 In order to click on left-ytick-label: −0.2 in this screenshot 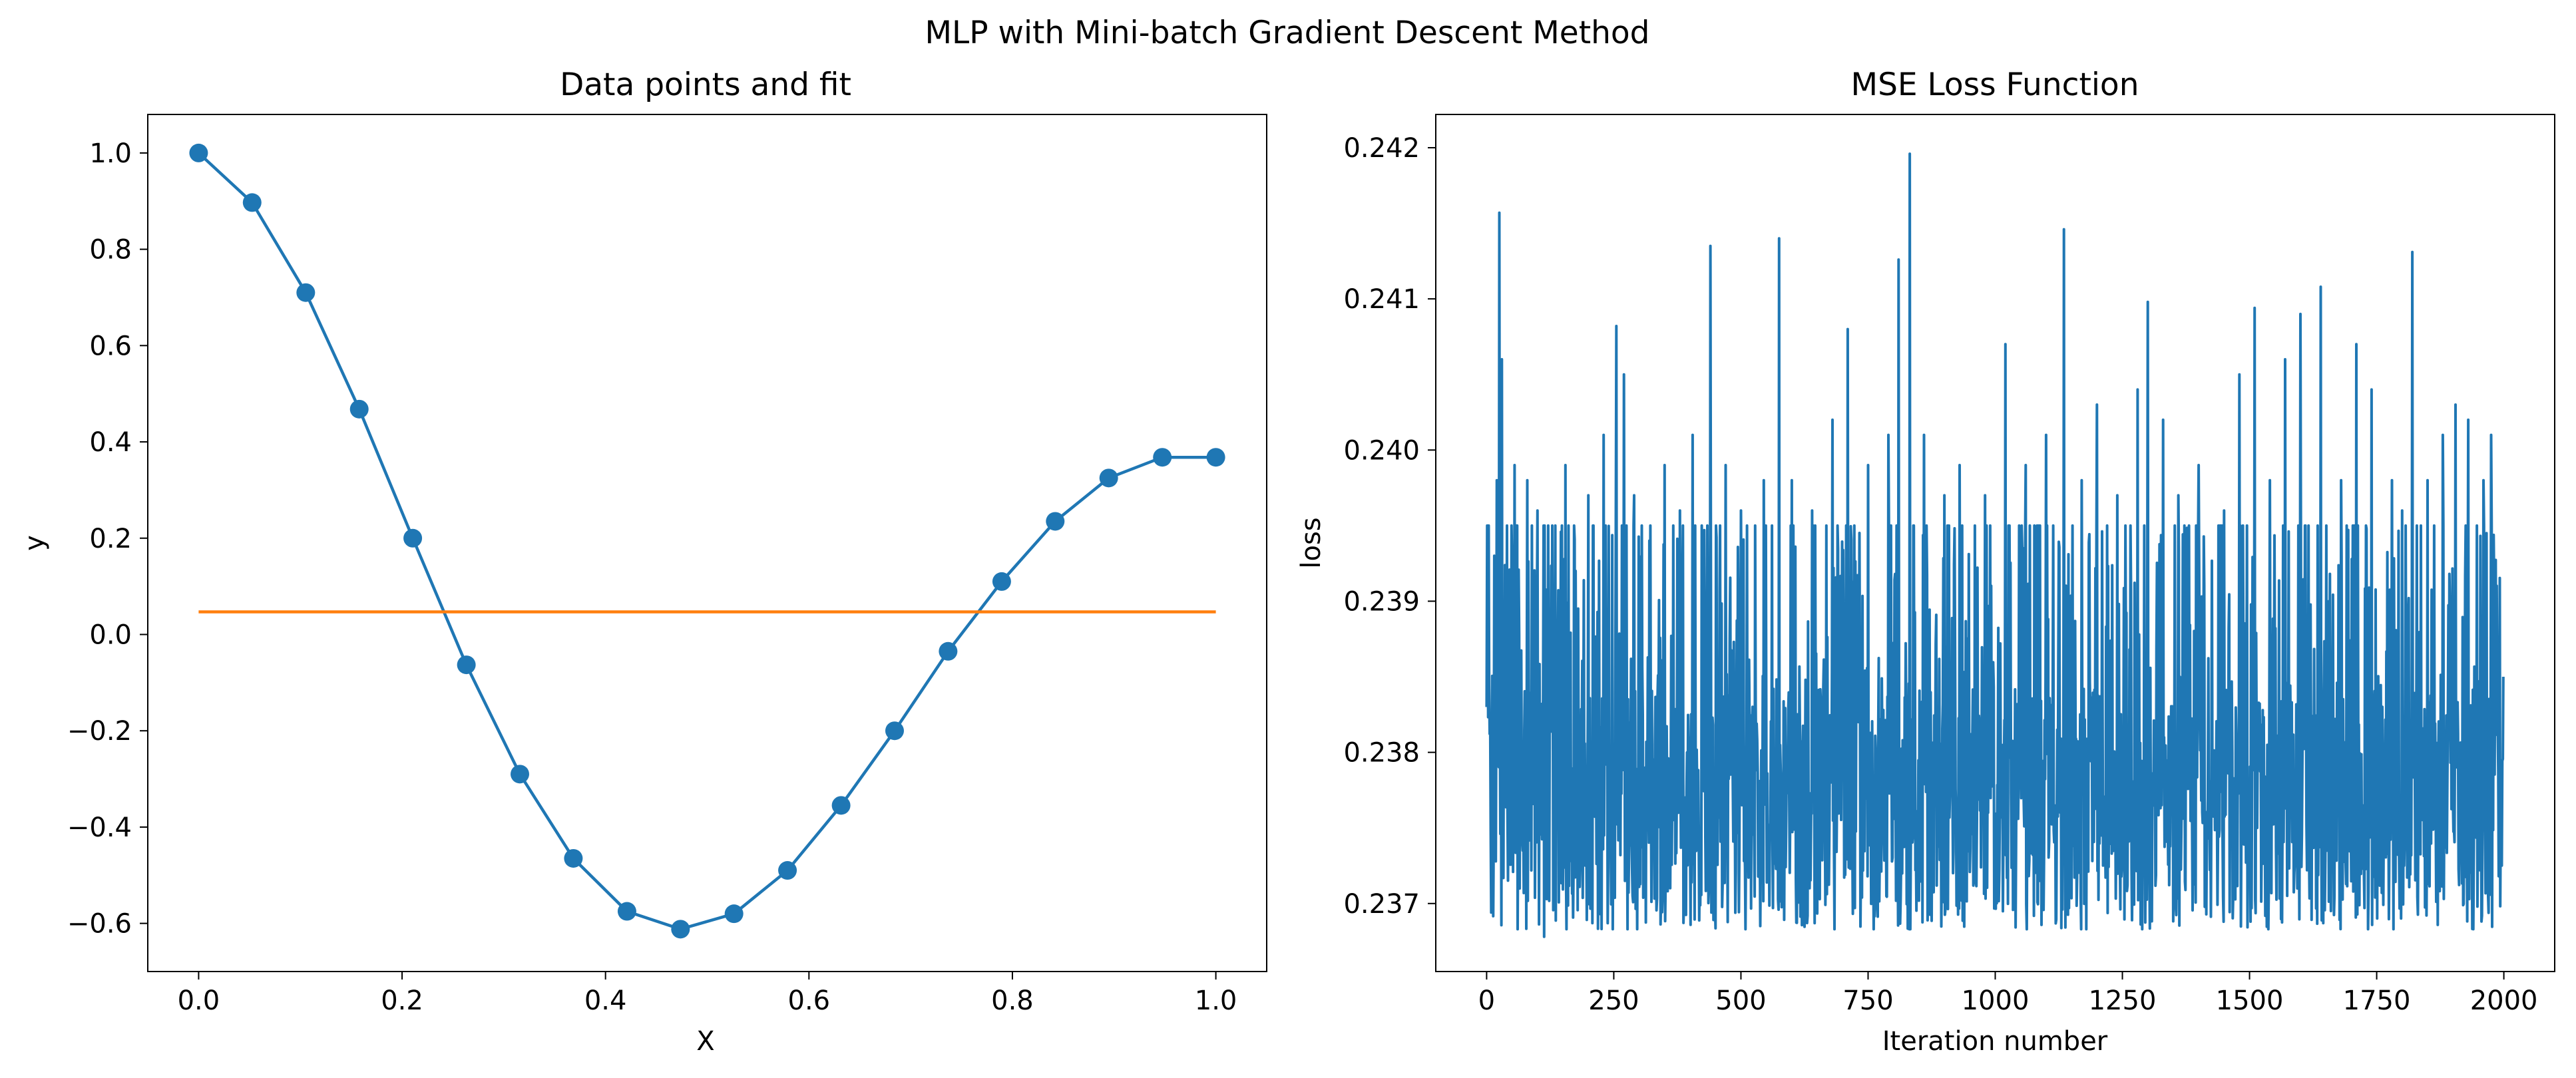, I will do `click(99, 731)`.